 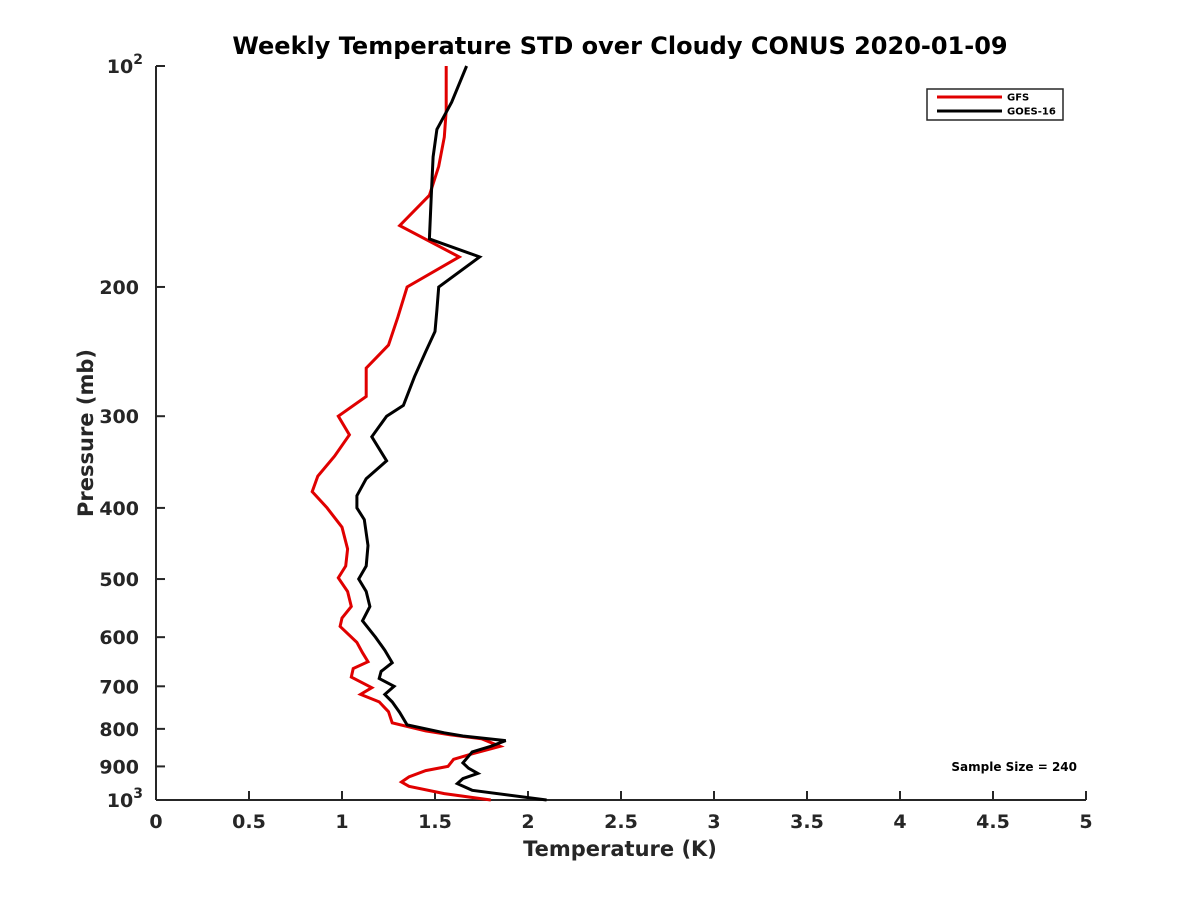 I want to click on y-axis-label: Pressure (mb), so click(x=86, y=433).